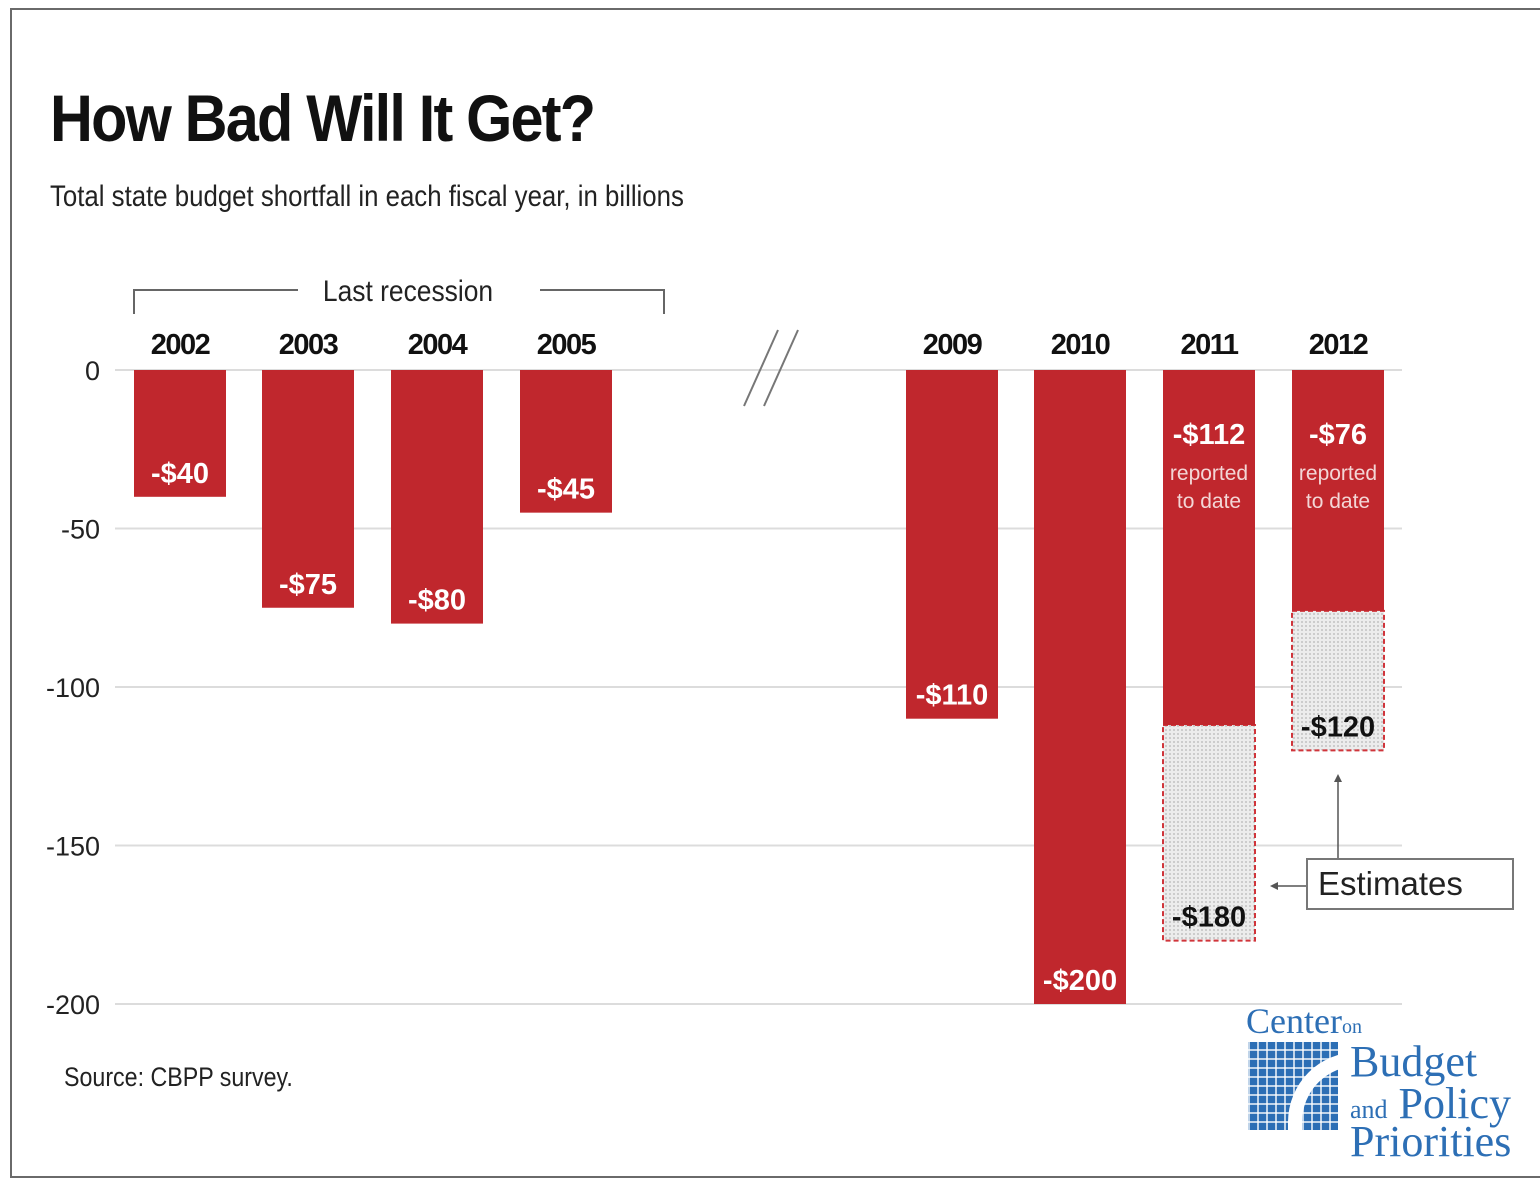 This screenshot has width=1540, height=1178. What do you see at coordinates (180, 474) in the screenshot?
I see `bar-value-label: -$40` at bounding box center [180, 474].